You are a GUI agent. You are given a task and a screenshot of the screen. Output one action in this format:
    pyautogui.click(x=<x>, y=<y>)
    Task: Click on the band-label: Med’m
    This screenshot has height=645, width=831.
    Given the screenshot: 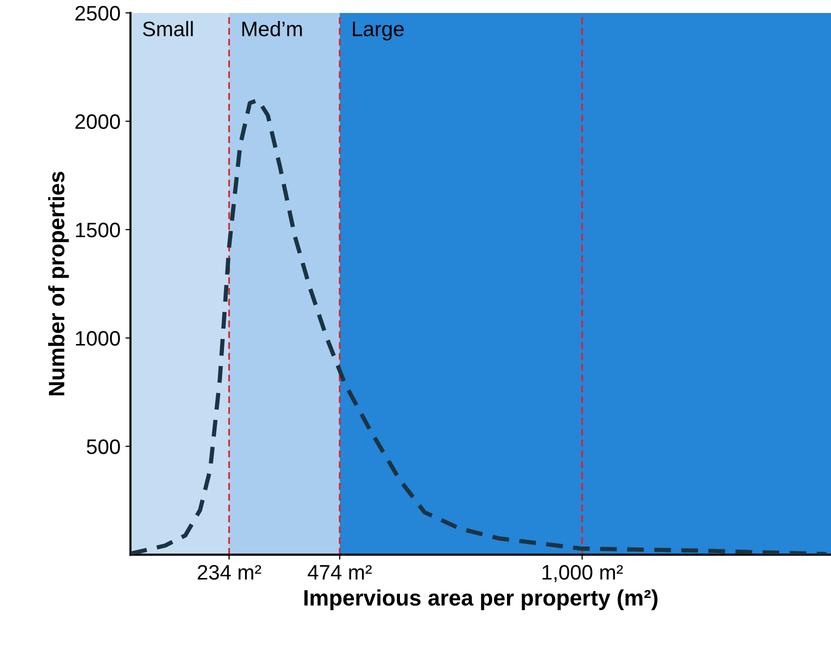 What is the action you would take?
    pyautogui.click(x=272, y=28)
    